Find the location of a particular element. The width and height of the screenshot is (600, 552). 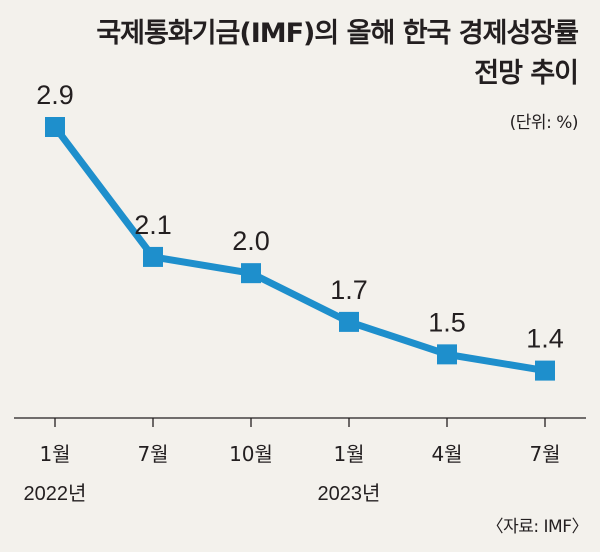

source-note: 〈자료: IMF〉 is located at coordinates (537, 527).